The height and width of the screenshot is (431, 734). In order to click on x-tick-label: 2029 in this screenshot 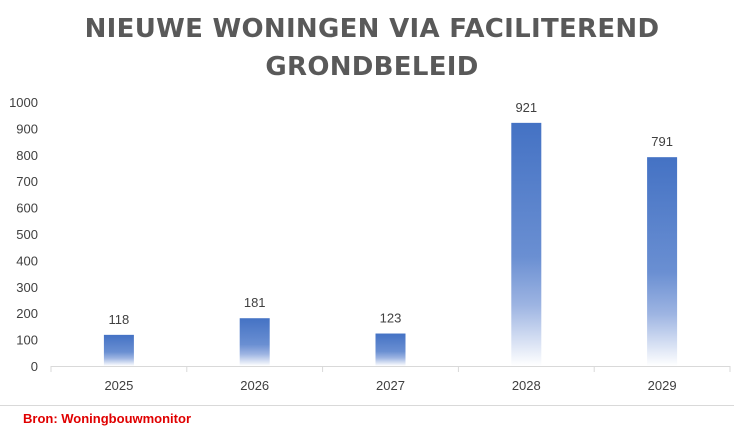, I will do `click(662, 385)`.